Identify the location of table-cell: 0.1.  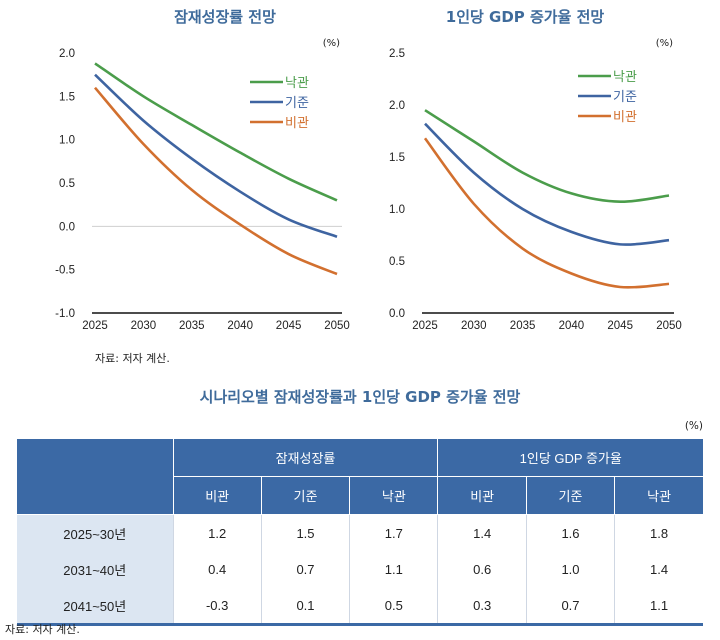
(305, 606).